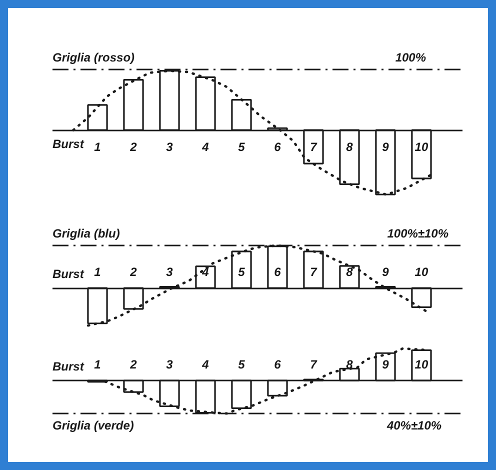 Image resolution: width=496 pixels, height=470 pixels. Describe the element at coordinates (418, 233) in the screenshot. I see `annotation: 100%±10%` at that location.